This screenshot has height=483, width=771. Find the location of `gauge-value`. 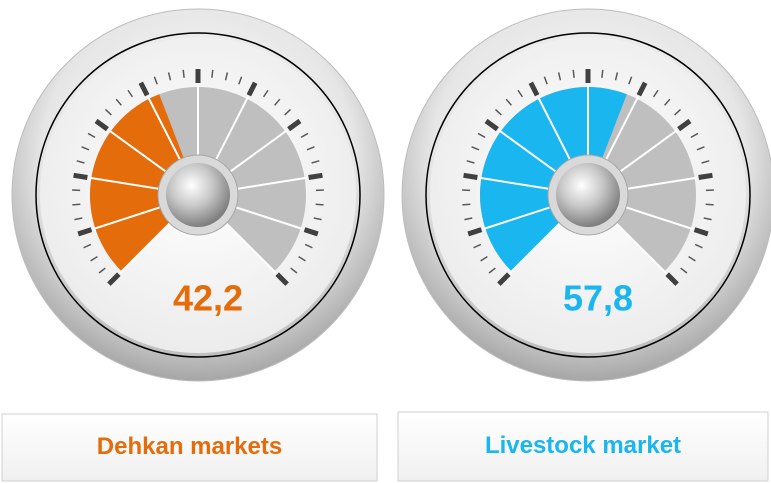

gauge-value is located at coordinates (144, 183).